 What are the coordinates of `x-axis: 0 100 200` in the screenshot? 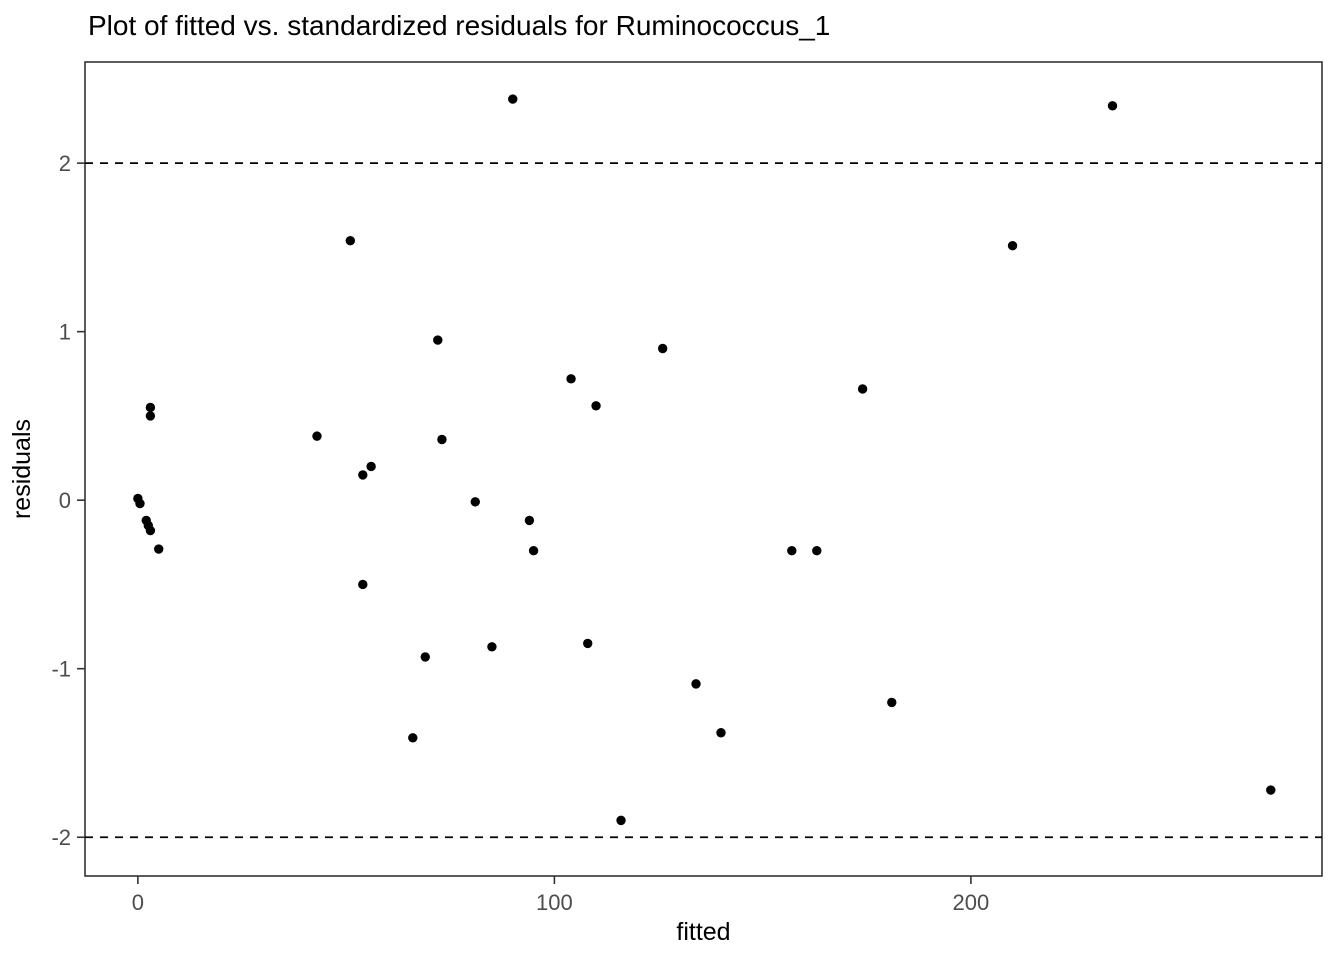 It's located at (560, 895).